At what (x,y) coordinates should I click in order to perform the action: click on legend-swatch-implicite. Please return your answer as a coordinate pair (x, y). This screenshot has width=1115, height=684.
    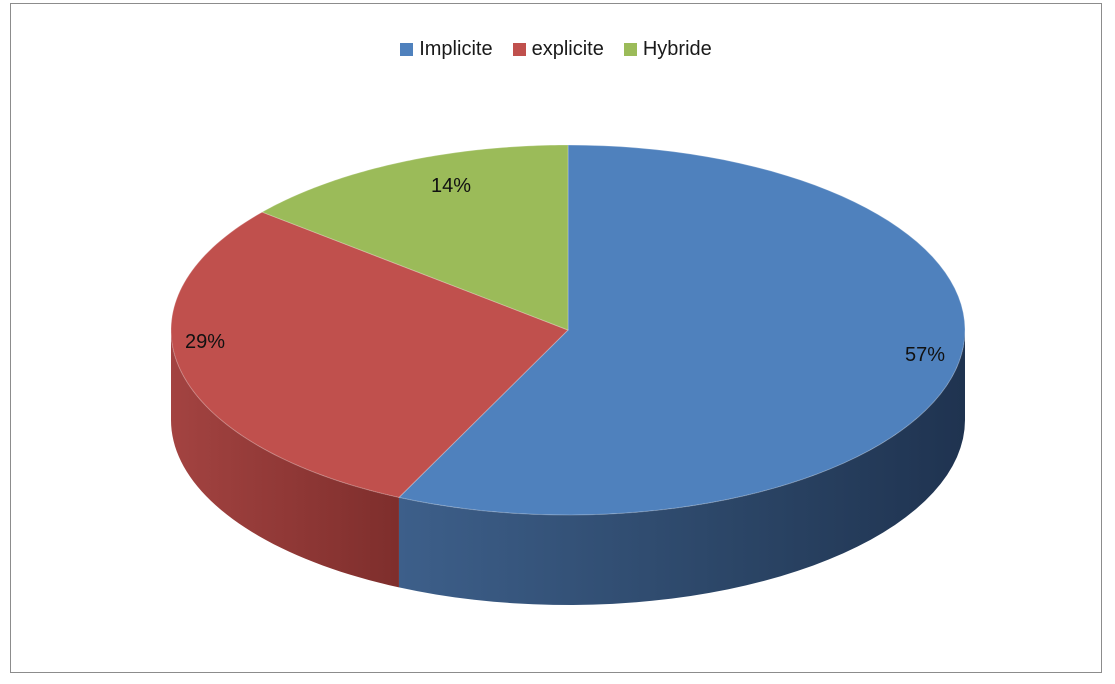
    Looking at the image, I should click on (407, 49).